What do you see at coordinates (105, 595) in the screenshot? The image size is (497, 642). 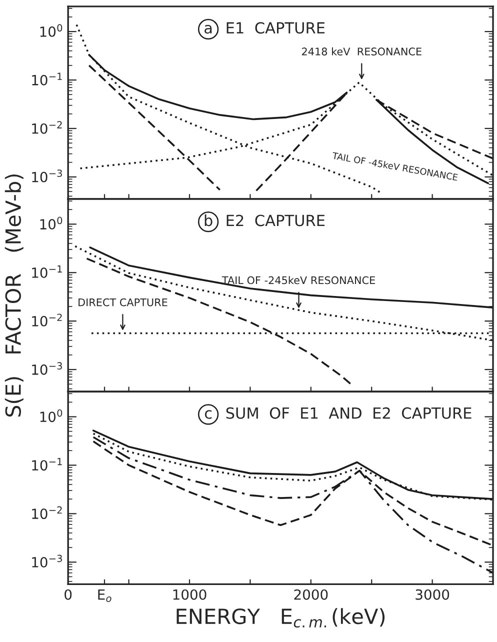 I see `x-tick-label: E$_{o}$` at bounding box center [105, 595].